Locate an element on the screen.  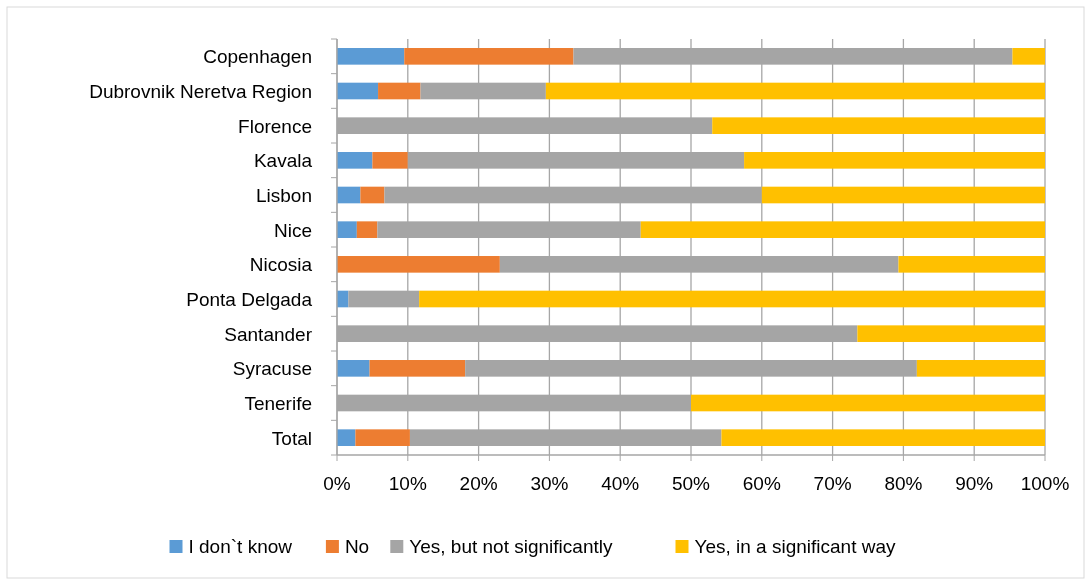
y-tick-label: Santander is located at coordinates (268, 334).